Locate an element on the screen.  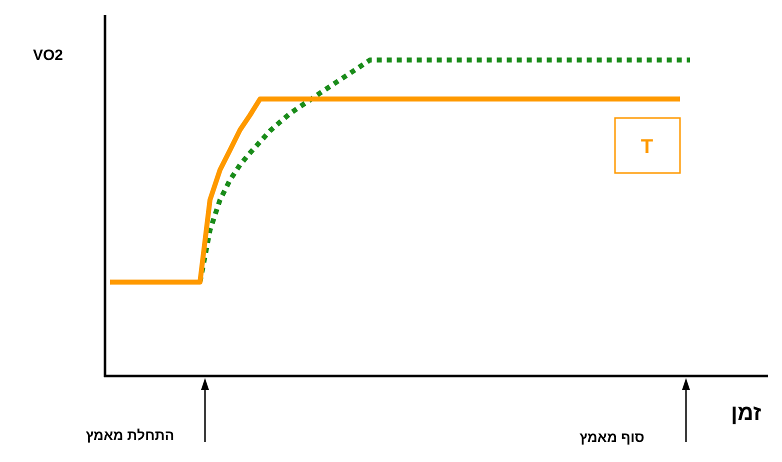
y-axis-title: VO2 is located at coordinates (48, 55).